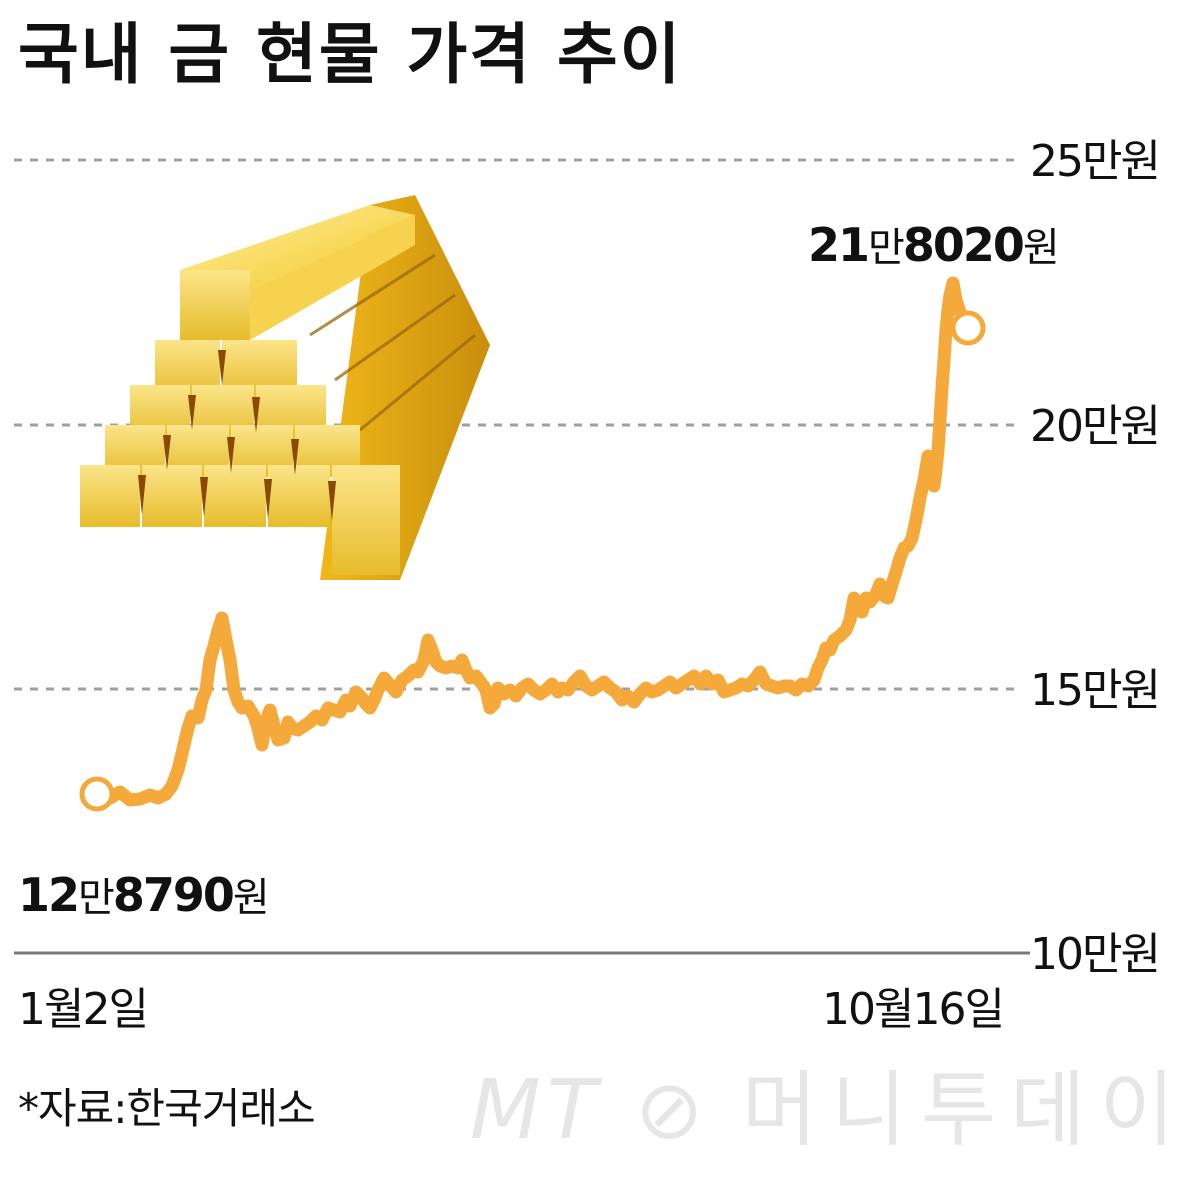 The height and width of the screenshot is (1193, 1200). I want to click on y-tick-250000: 25만원, so click(1095, 161).